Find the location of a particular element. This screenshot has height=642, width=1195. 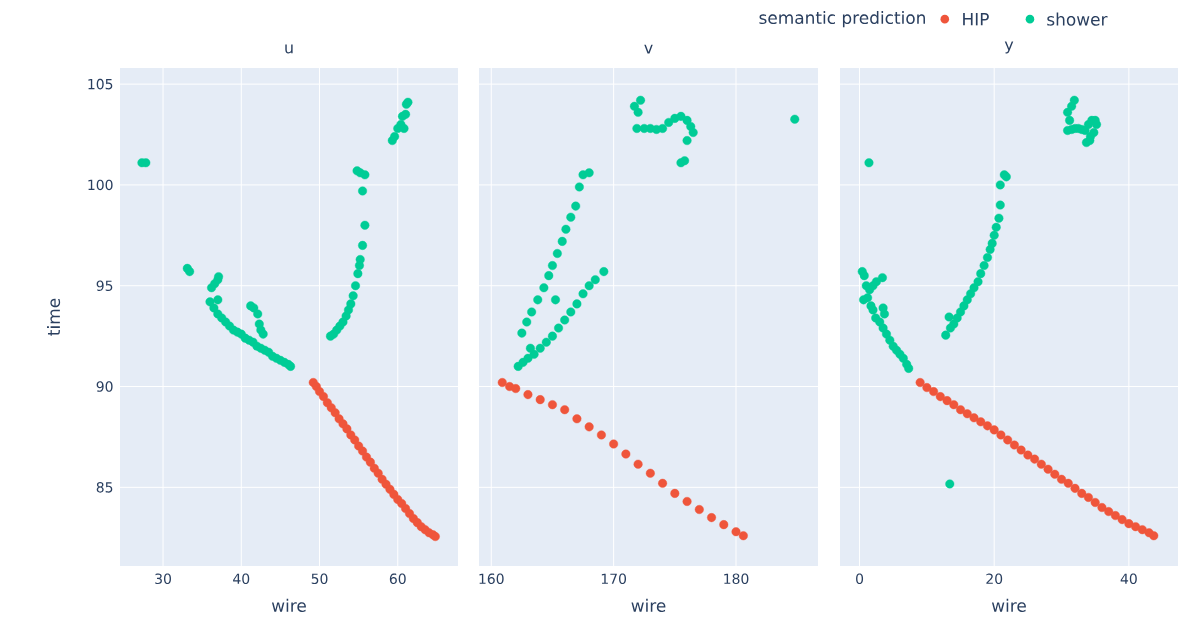

chart-title: u is located at coordinates (289, 49).